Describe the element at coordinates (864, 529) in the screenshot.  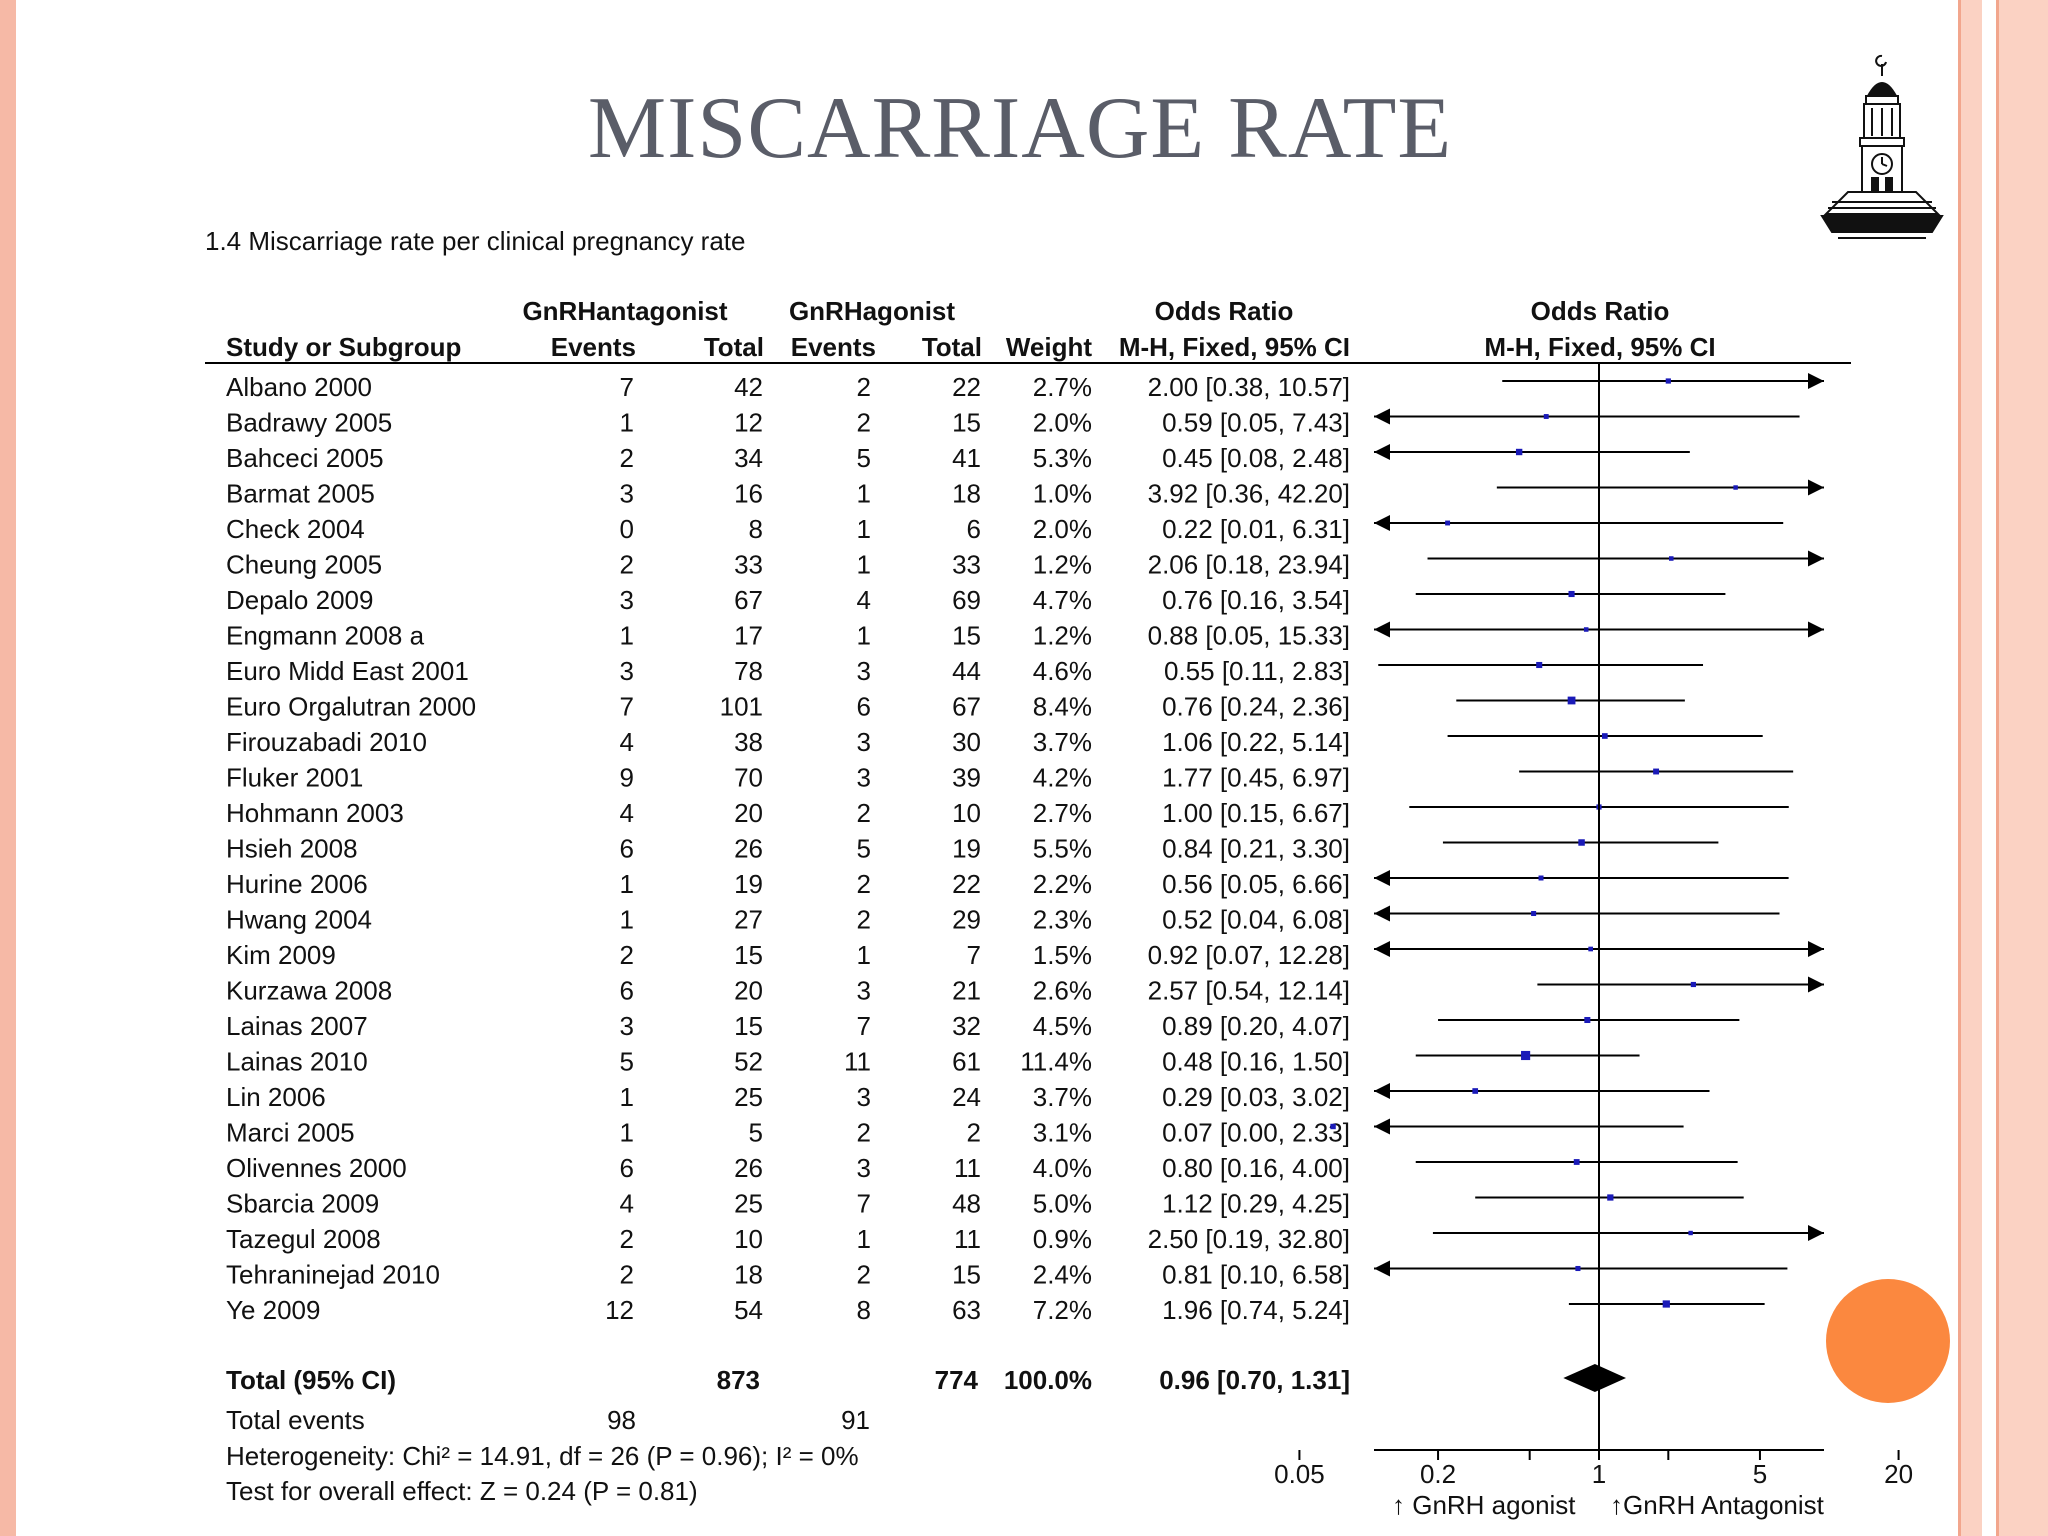
I see `row-5-e2: 1` at that location.